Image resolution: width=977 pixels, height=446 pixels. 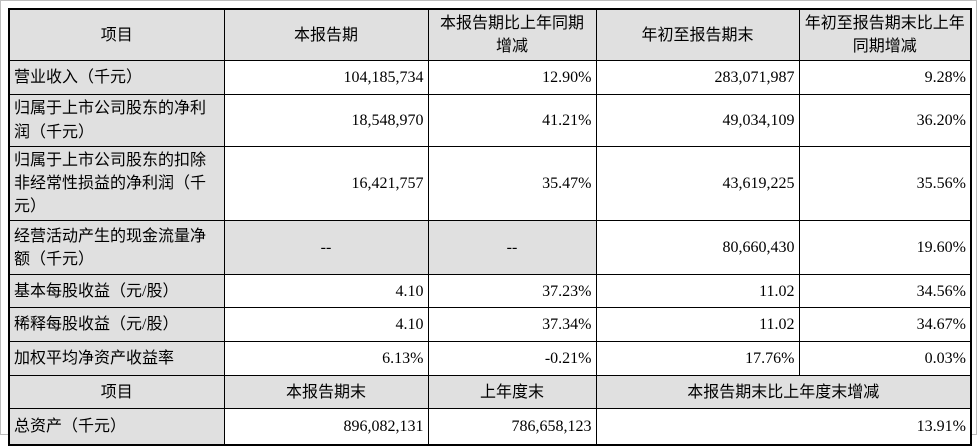 What do you see at coordinates (885, 291) in the screenshot?
I see `value-cell: 34.56%` at bounding box center [885, 291].